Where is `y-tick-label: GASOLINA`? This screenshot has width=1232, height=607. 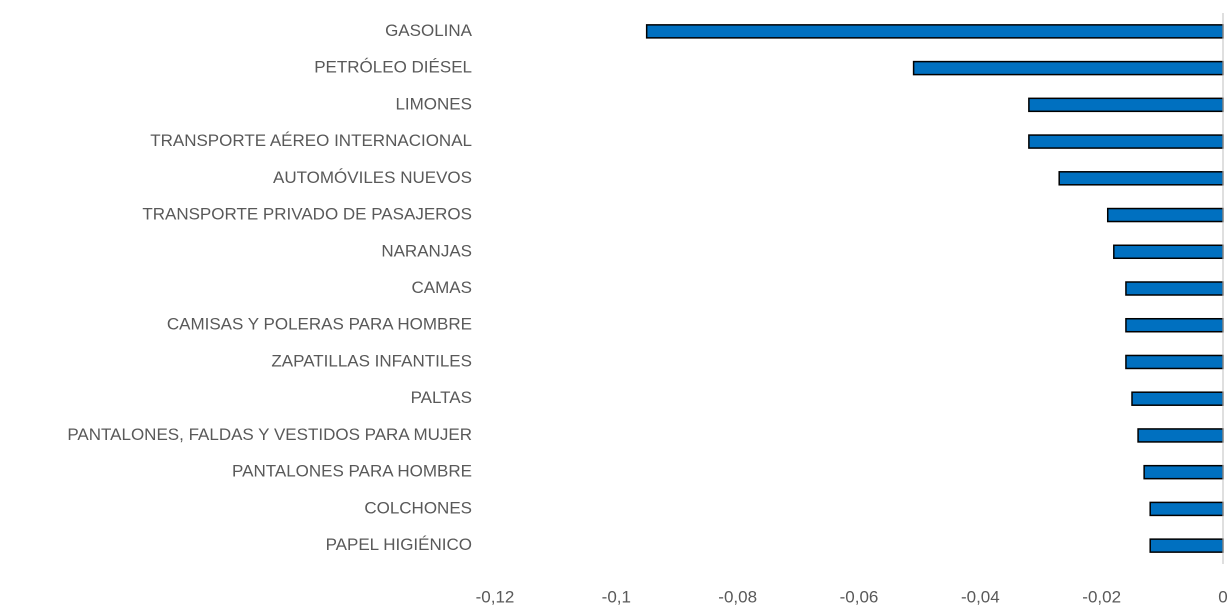 y-tick-label: GASOLINA is located at coordinates (429, 30).